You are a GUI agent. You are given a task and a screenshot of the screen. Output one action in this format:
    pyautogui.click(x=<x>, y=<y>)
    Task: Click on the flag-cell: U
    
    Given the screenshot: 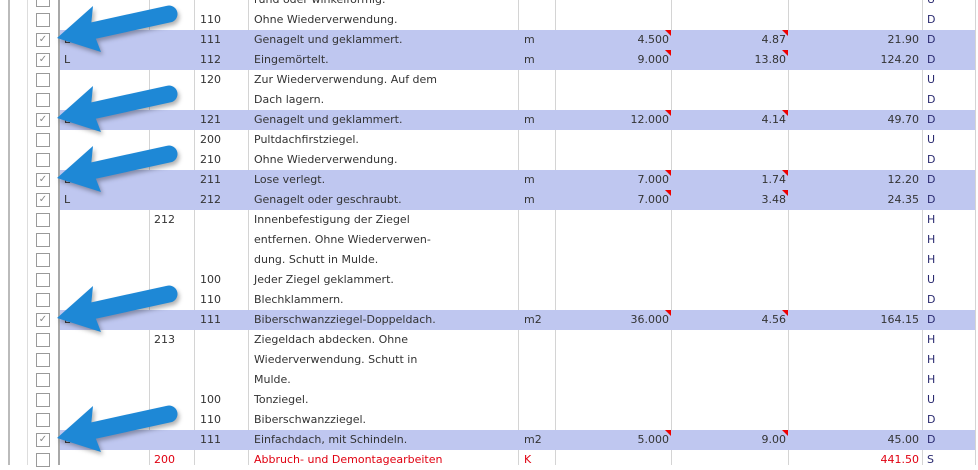 What is the action you would take?
    pyautogui.click(x=947, y=5)
    